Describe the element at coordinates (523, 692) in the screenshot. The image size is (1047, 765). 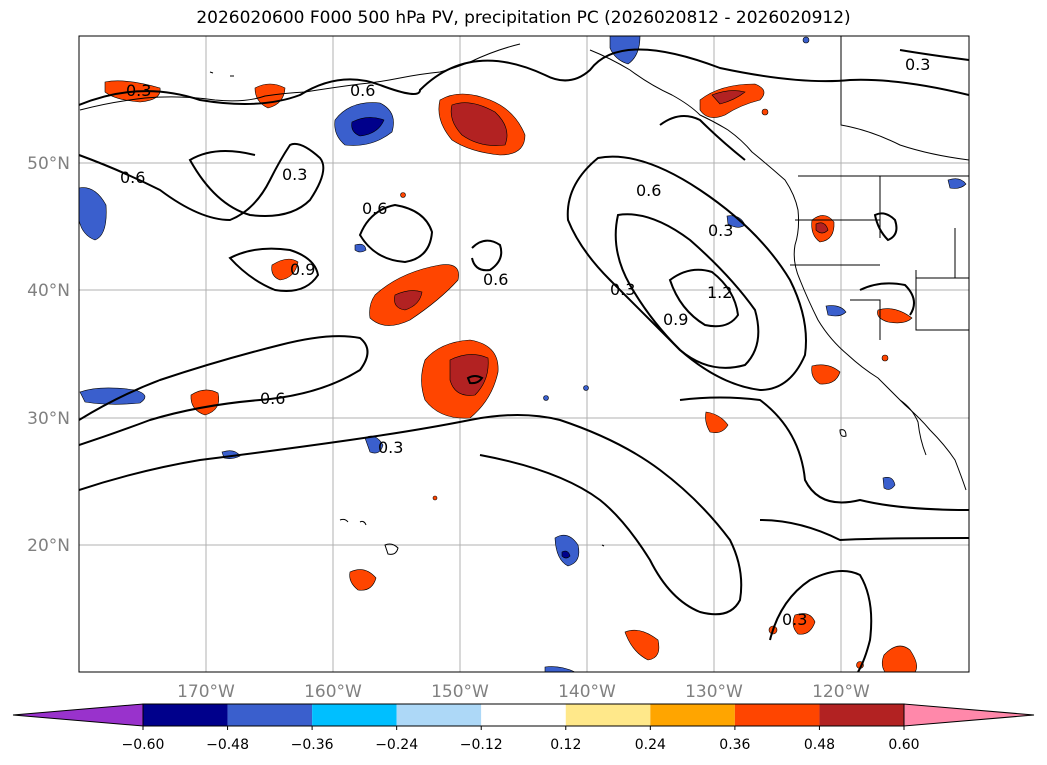
I see `lon-tick-labels: 170°W 160°W 150°W 140°W 130°W 120°W` at that location.